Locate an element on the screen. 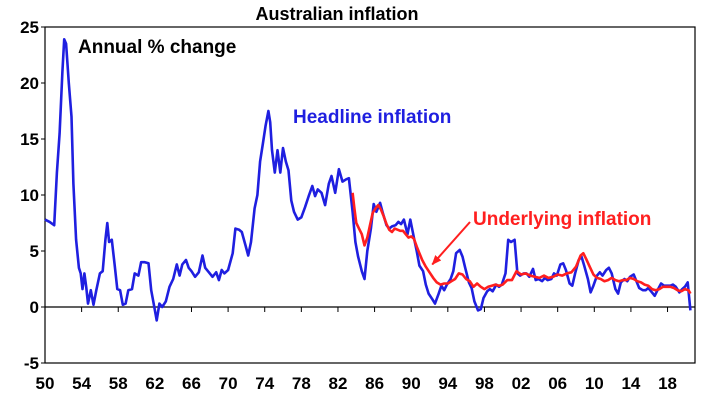 This screenshot has height=401, width=714. x-tick-label: 86 is located at coordinates (374, 383).